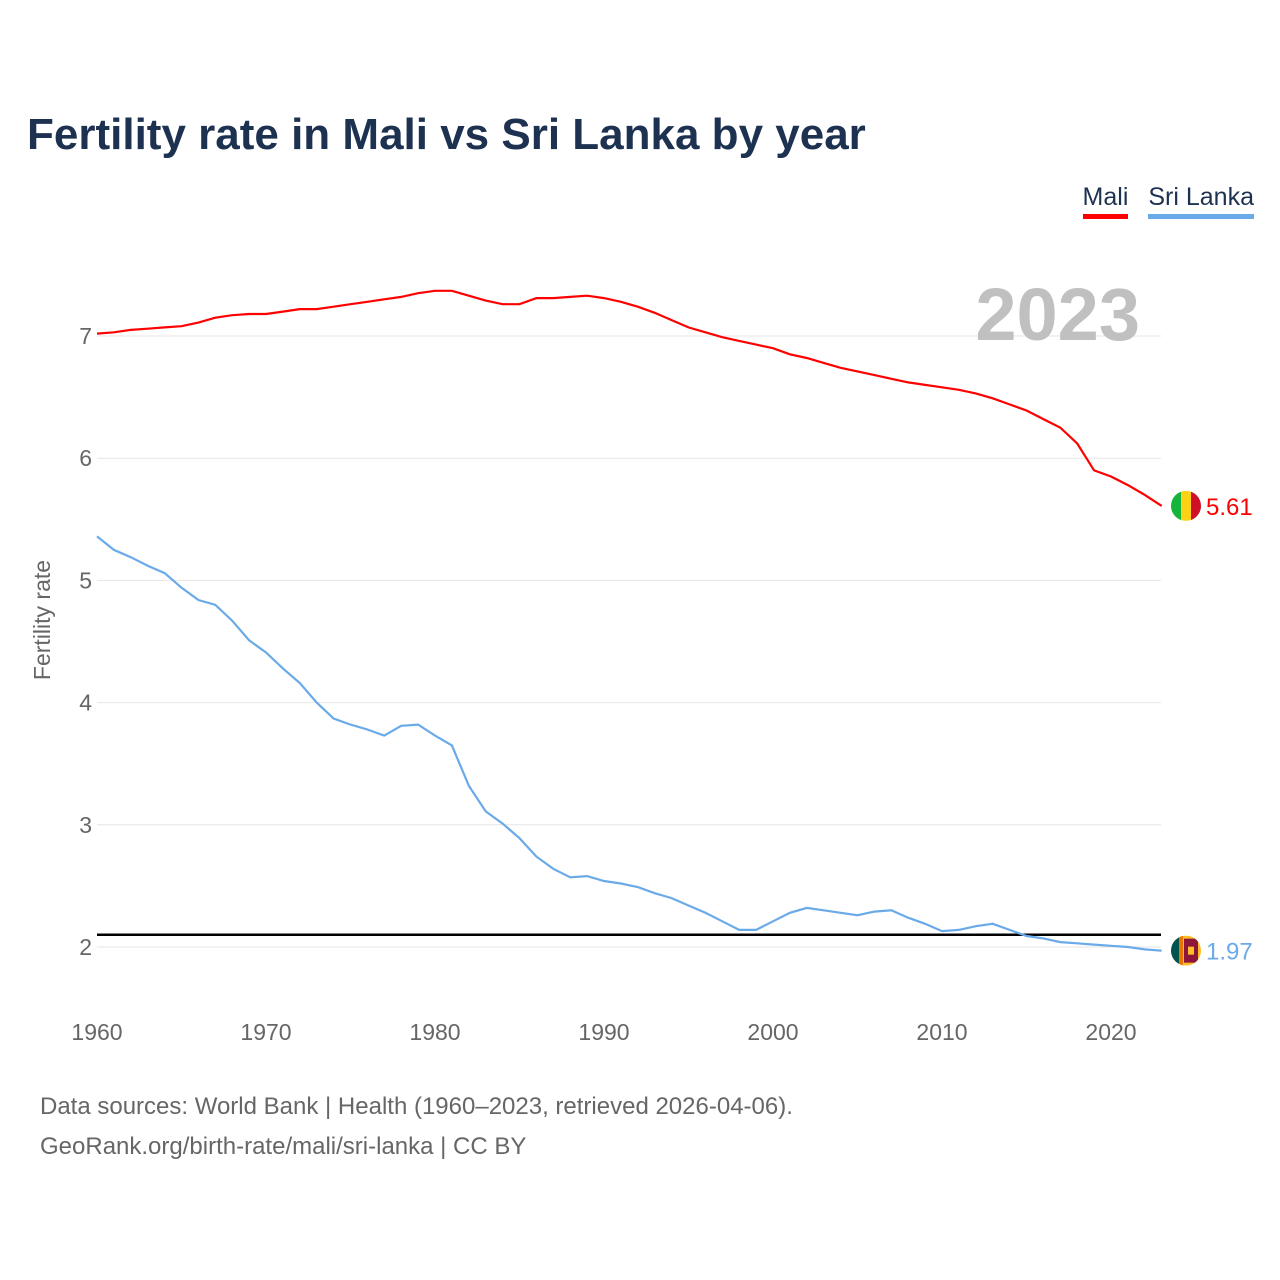  Describe the element at coordinates (265, 1032) in the screenshot. I see `x-tick-label: 1970` at that location.